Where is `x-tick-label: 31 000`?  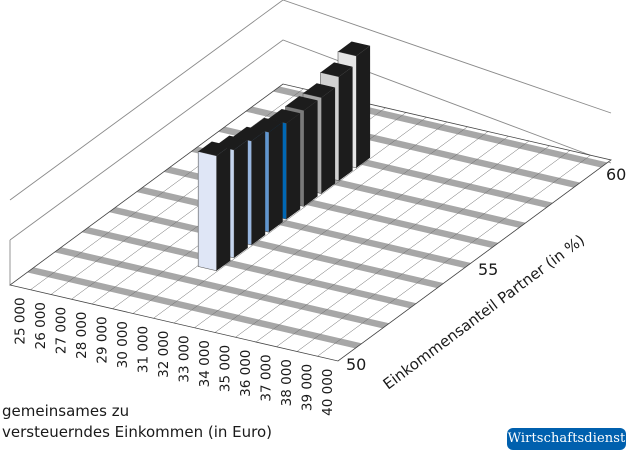
x-tick-label: 31 000 is located at coordinates (143, 349).